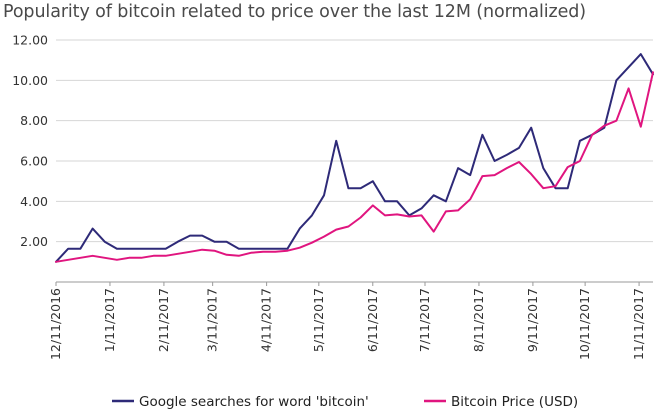 The height and width of the screenshot is (419, 655). What do you see at coordinates (318, 320) in the screenshot?
I see `x-tick-label: 5/11/2017` at bounding box center [318, 320].